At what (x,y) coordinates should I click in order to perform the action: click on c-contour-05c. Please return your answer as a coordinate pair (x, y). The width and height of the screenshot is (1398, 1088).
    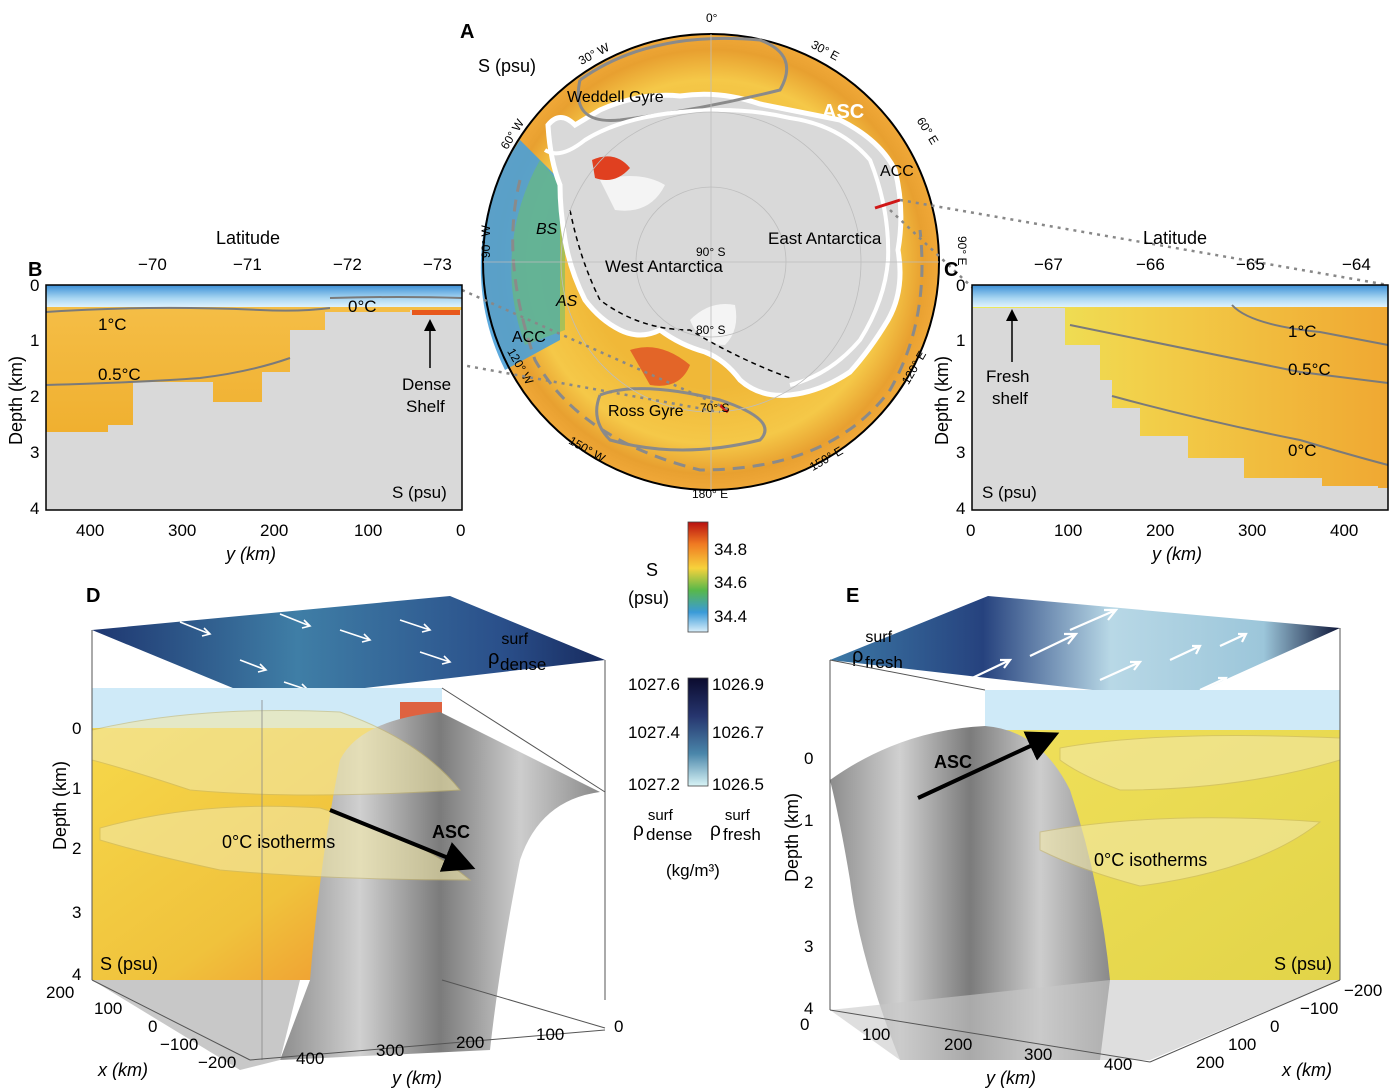
    Looking at the image, I should click on (1229, 354).